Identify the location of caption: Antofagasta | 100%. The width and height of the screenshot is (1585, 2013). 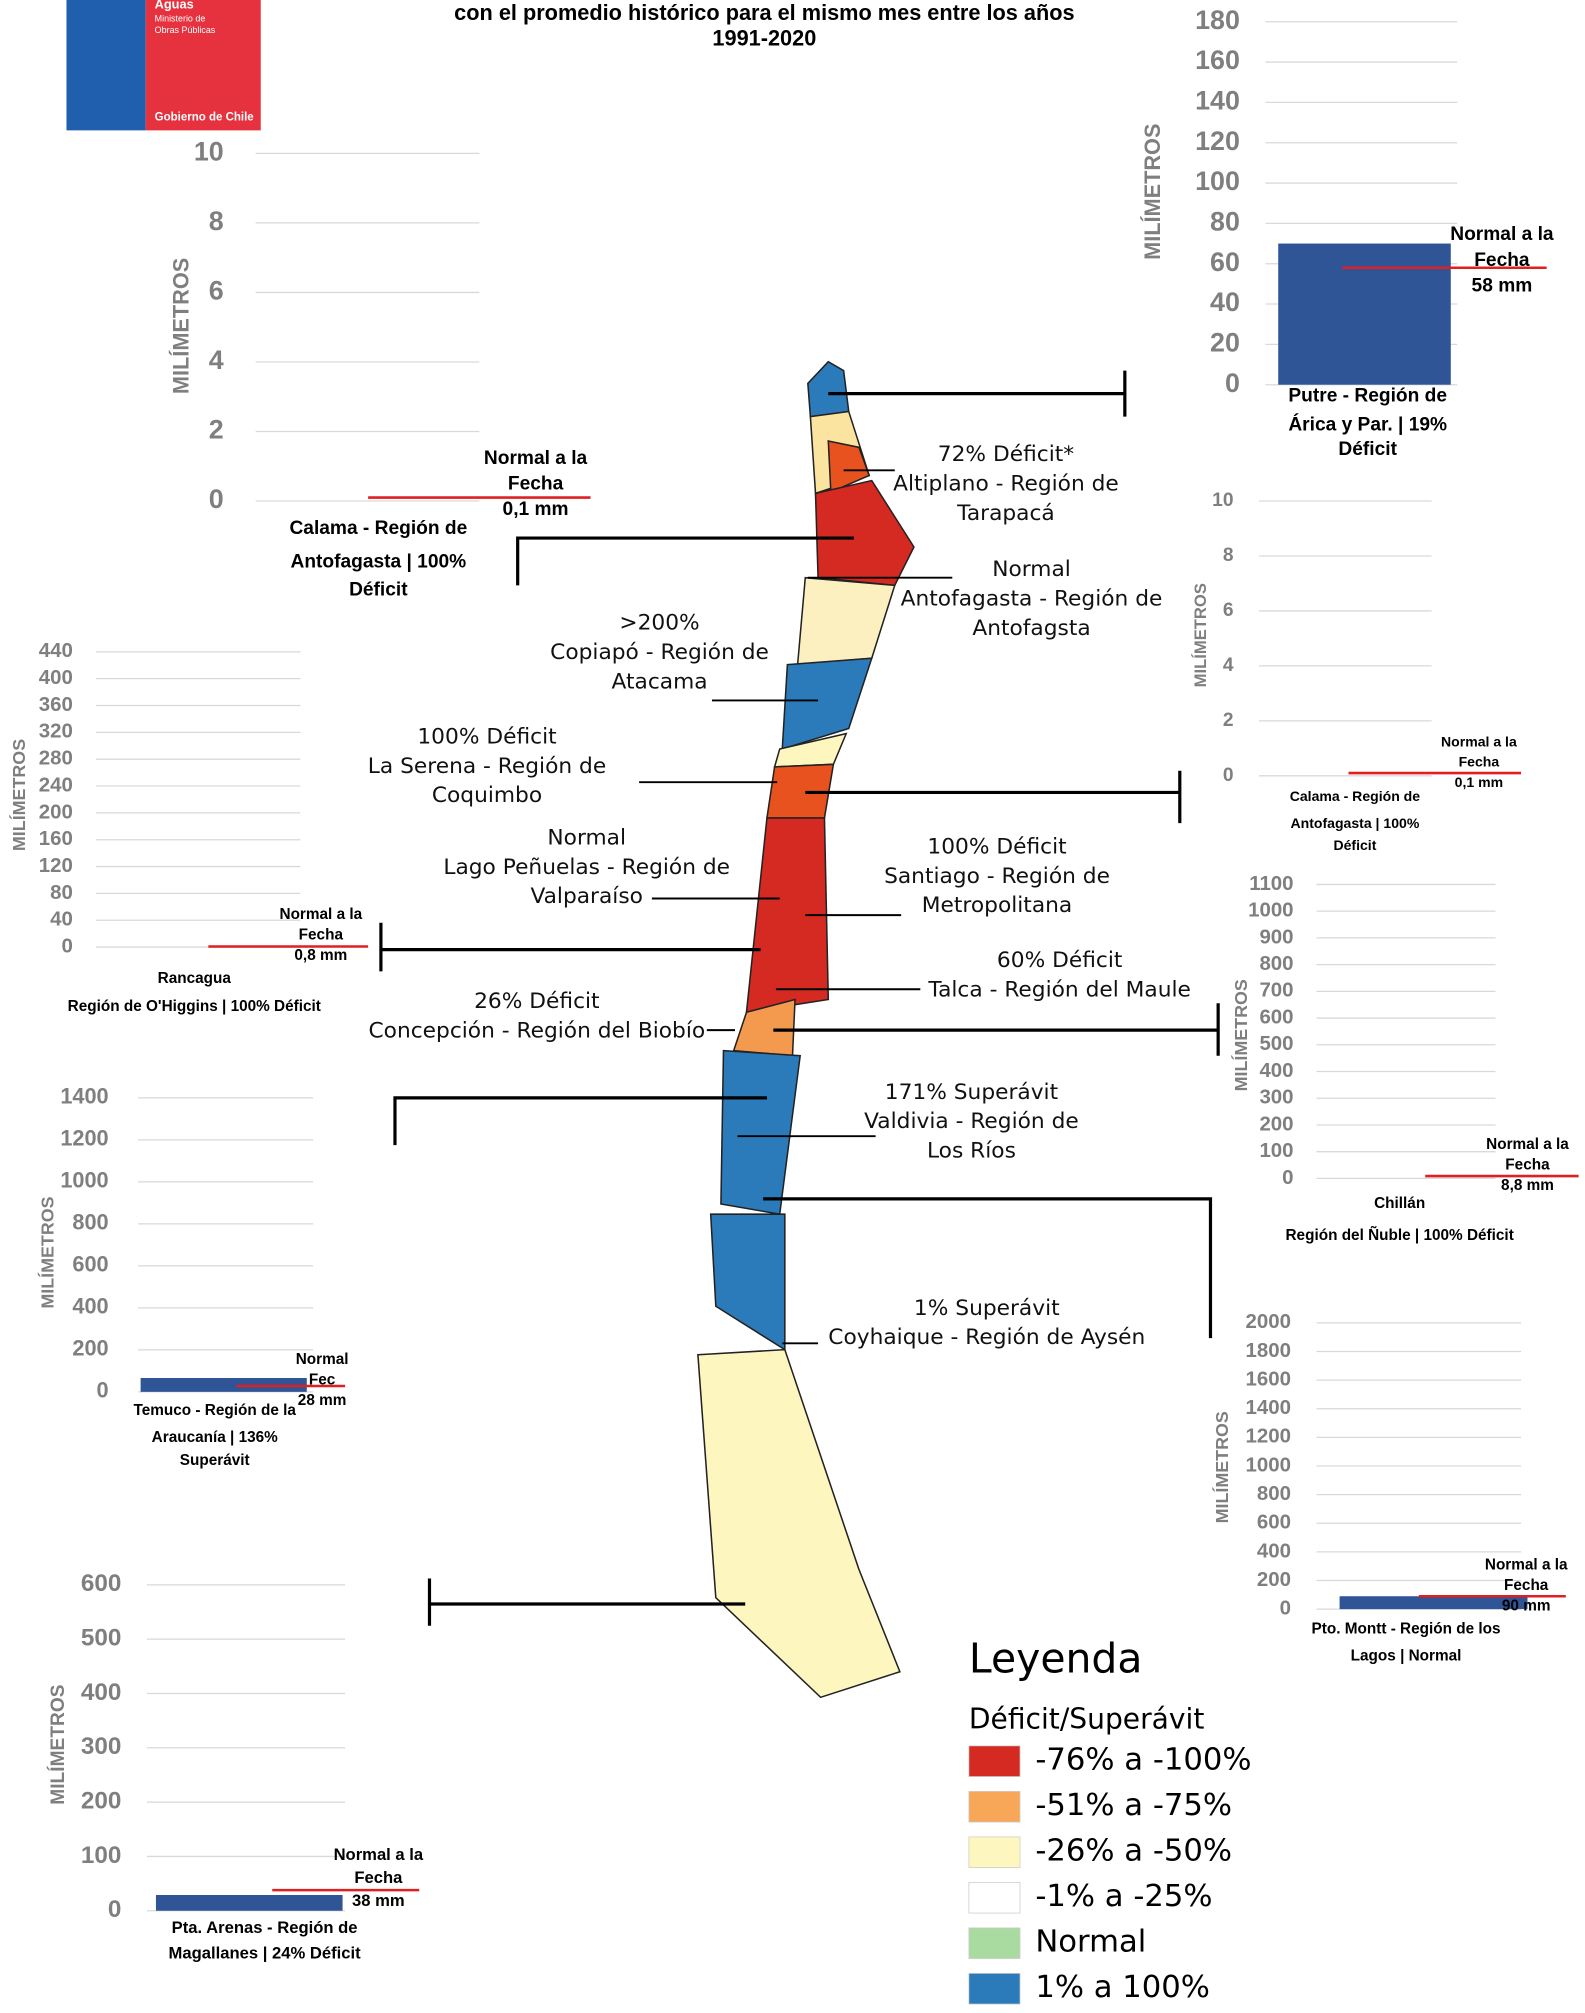
(378, 561).